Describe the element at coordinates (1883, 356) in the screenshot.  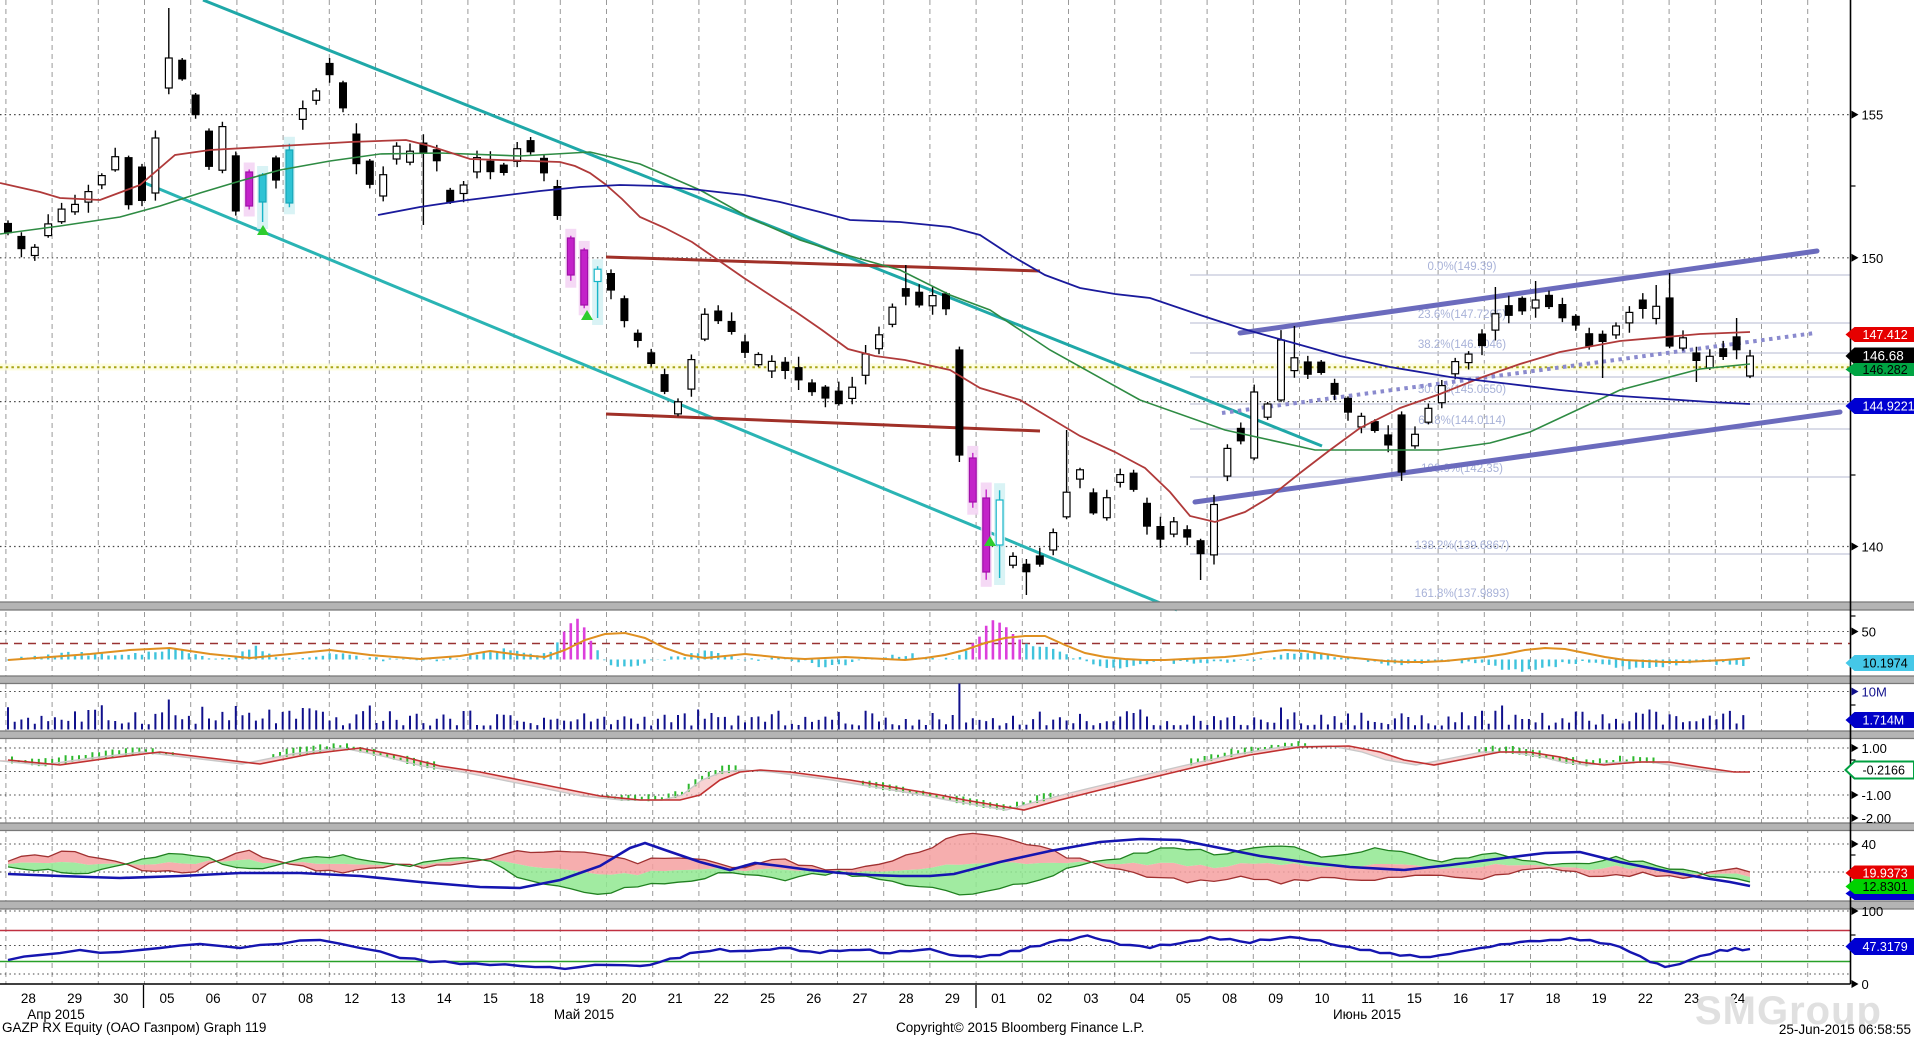
I see `svg-text: 146.68` at that location.